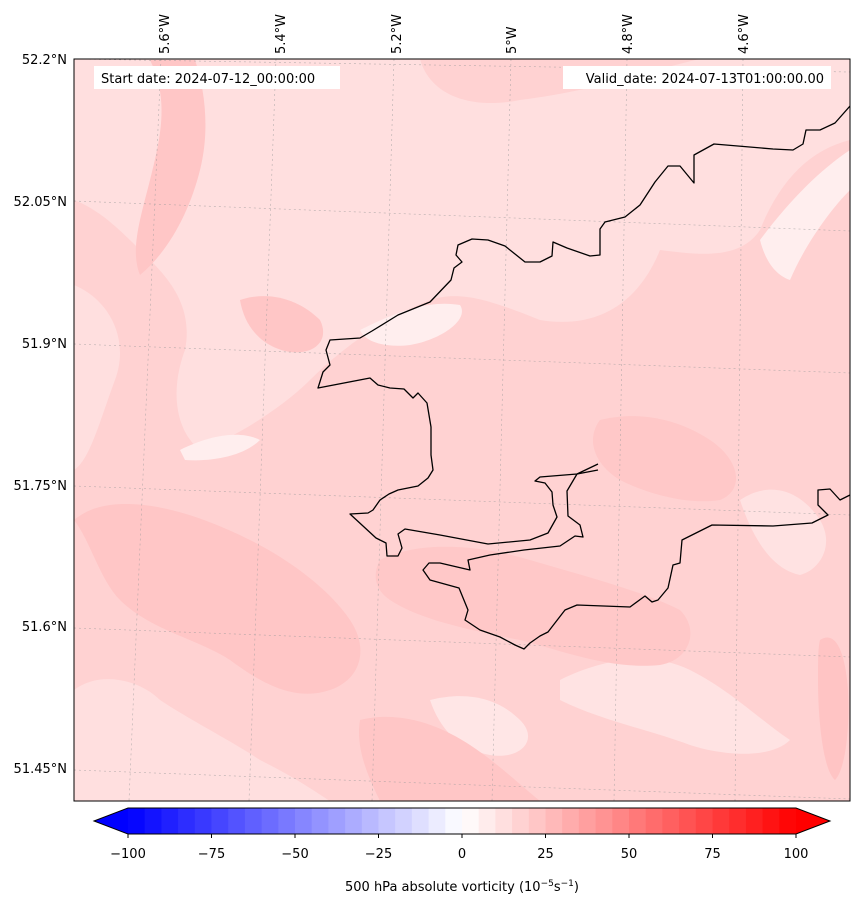 The height and width of the screenshot is (908, 859). Describe the element at coordinates (40, 486) in the screenshot. I see `lat-label: 51.75°N` at that location.